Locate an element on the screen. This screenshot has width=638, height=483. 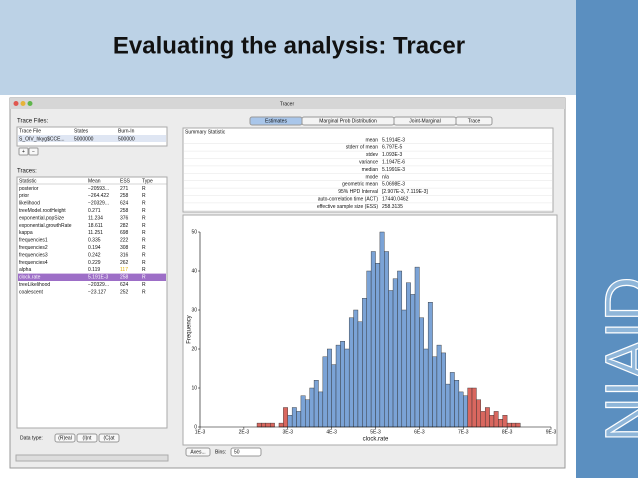
cell: 308 is located at coordinates (124, 248).